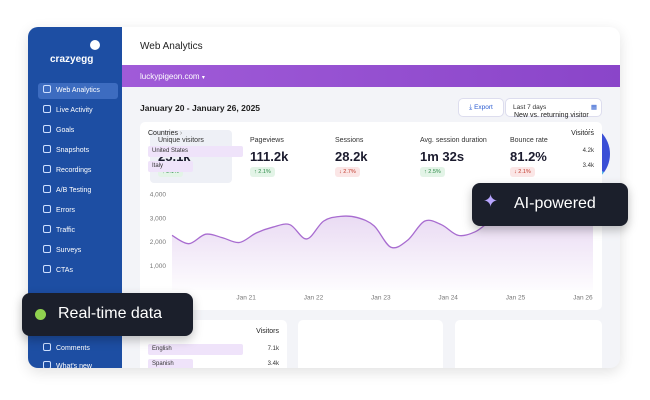  Describe the element at coordinates (95, 45) in the screenshot. I see `logo-icon` at that location.